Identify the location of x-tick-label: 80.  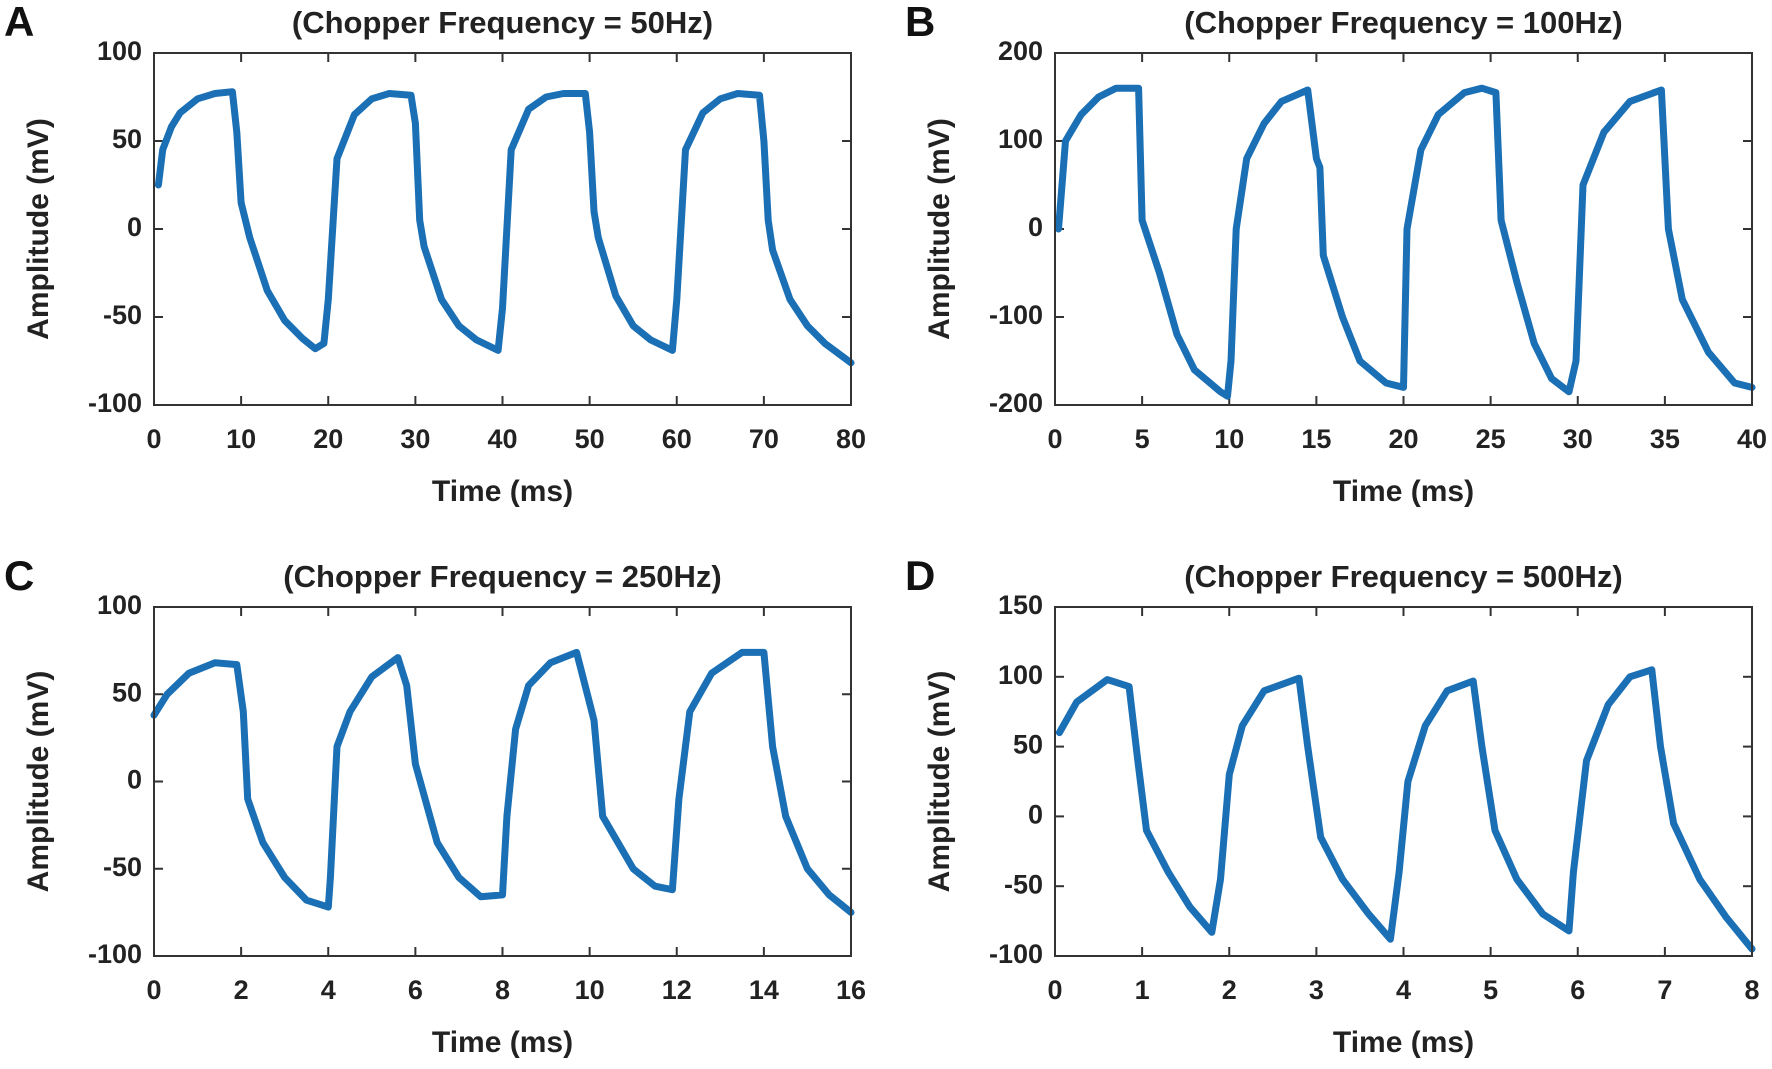
(851, 439).